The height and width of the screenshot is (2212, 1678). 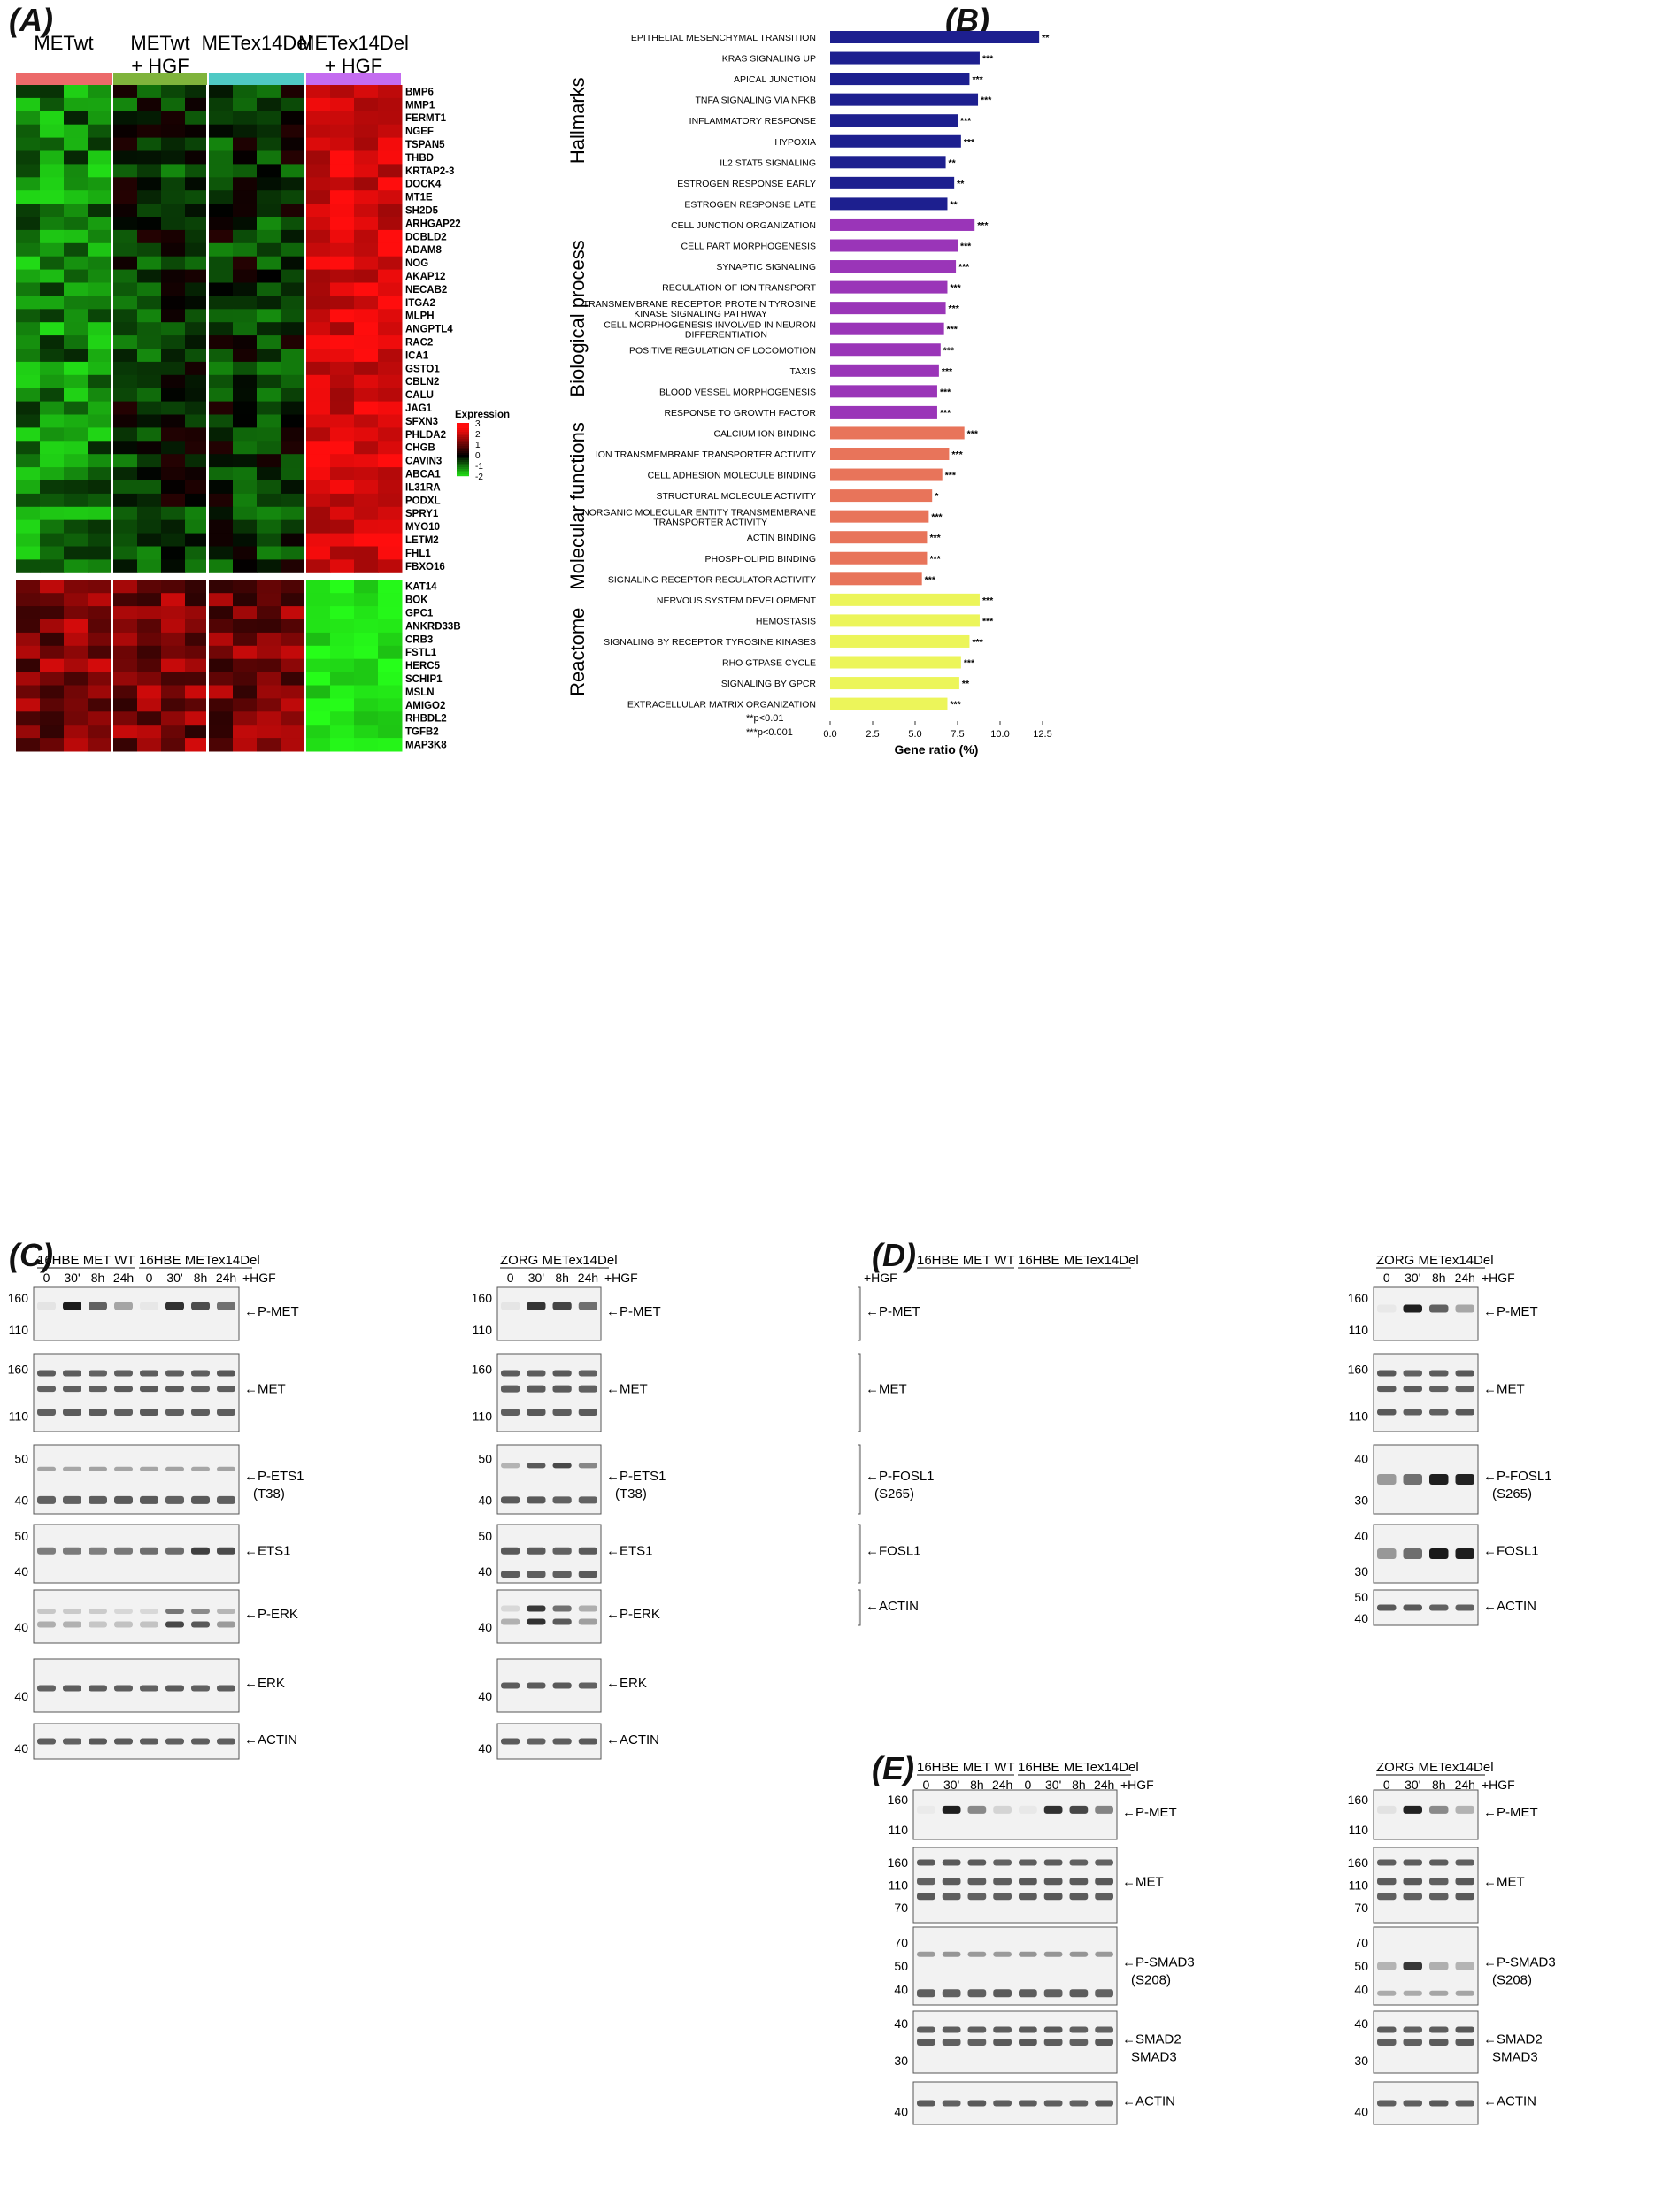 I want to click on blot-target-label: ←P-MET, so click(x=1510, y=1812).